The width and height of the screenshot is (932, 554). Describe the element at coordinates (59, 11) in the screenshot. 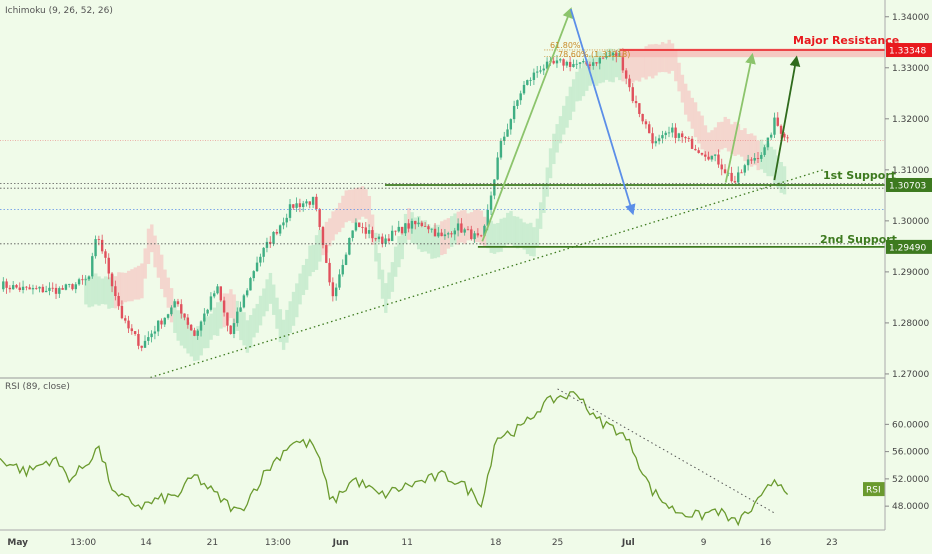

I see `ichimoku-label: Ichimoku (9, 26, 52, 26)` at that location.